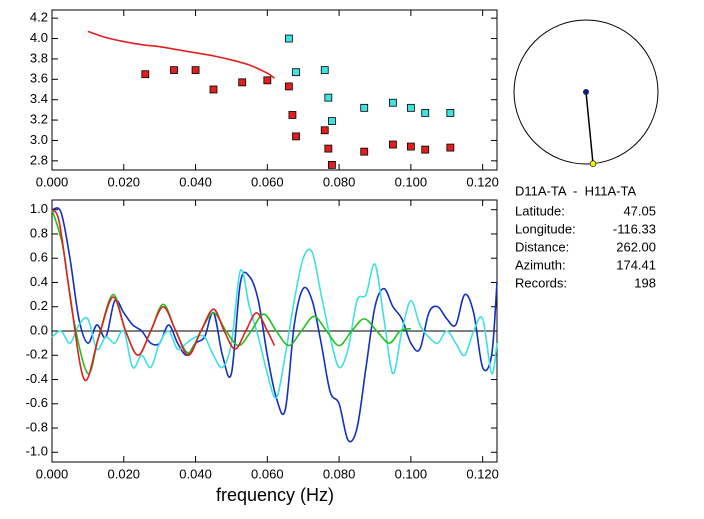 The height and width of the screenshot is (519, 704). What do you see at coordinates (636, 246) in the screenshot?
I see `info-value: 262.00` at bounding box center [636, 246].